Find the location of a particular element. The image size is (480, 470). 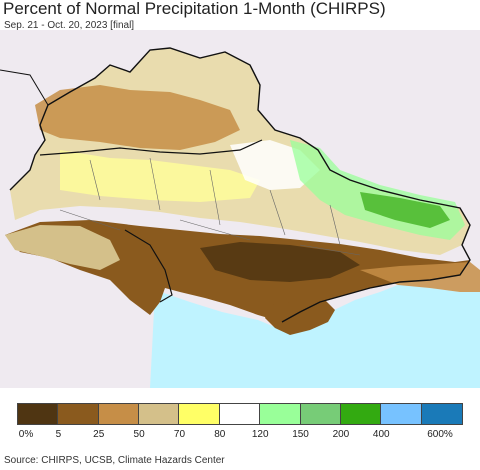

legend-label: 200 is located at coordinates (341, 434).